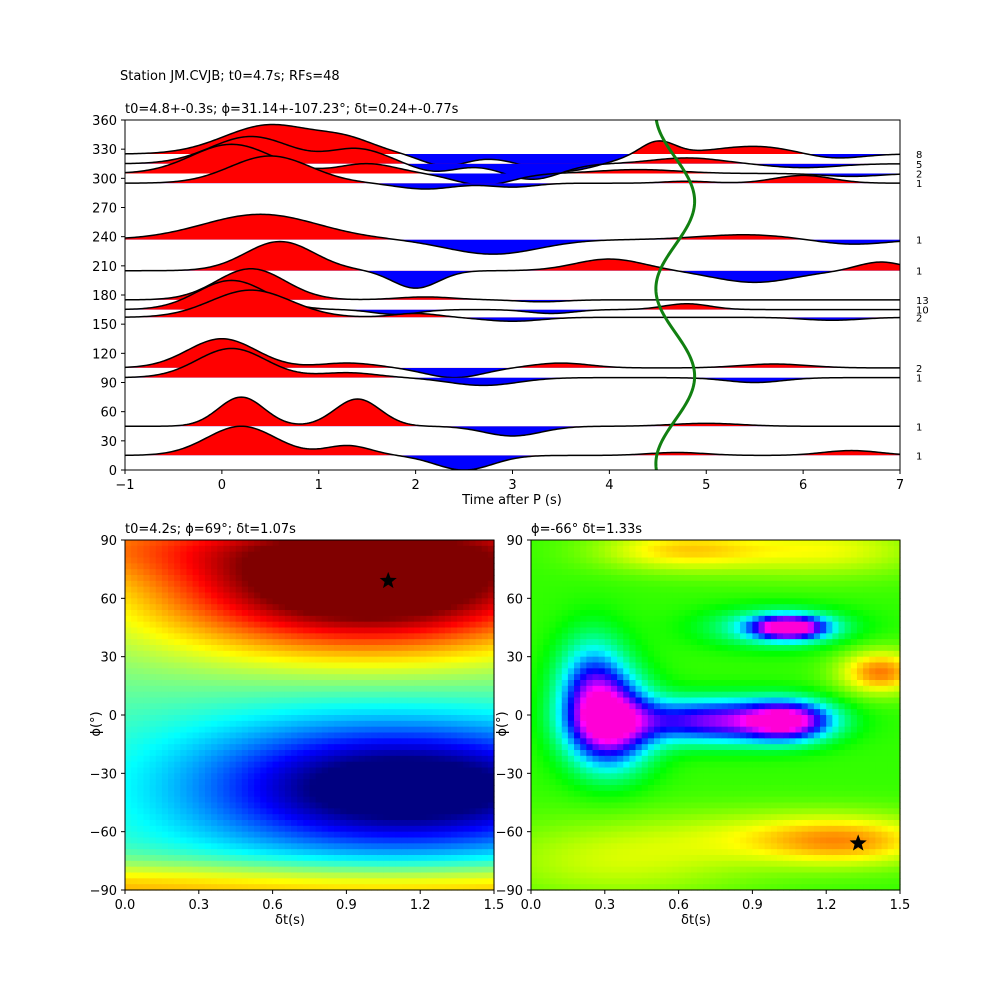 This screenshot has height=1000, width=1000. What do you see at coordinates (108, 413) in the screenshot?
I see `rf-y-tick-label: 60` at bounding box center [108, 413].